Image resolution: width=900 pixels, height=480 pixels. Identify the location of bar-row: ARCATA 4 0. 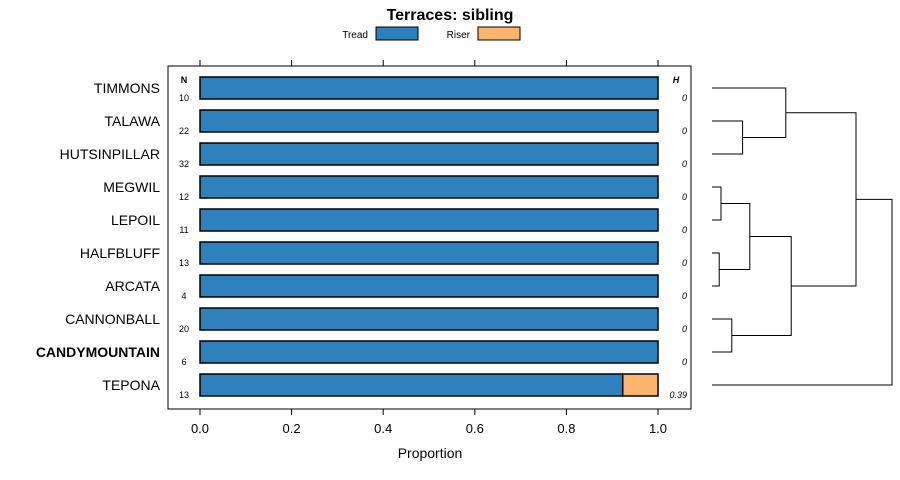
(396, 287).